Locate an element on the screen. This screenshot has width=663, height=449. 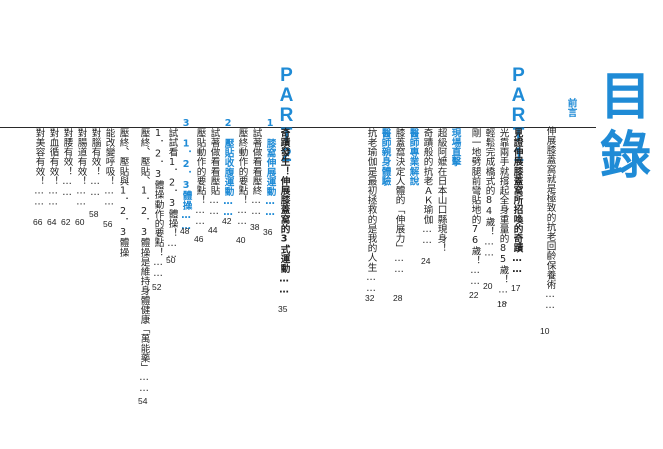
effect-beauty-page: 66 is located at coordinates (38, 222).